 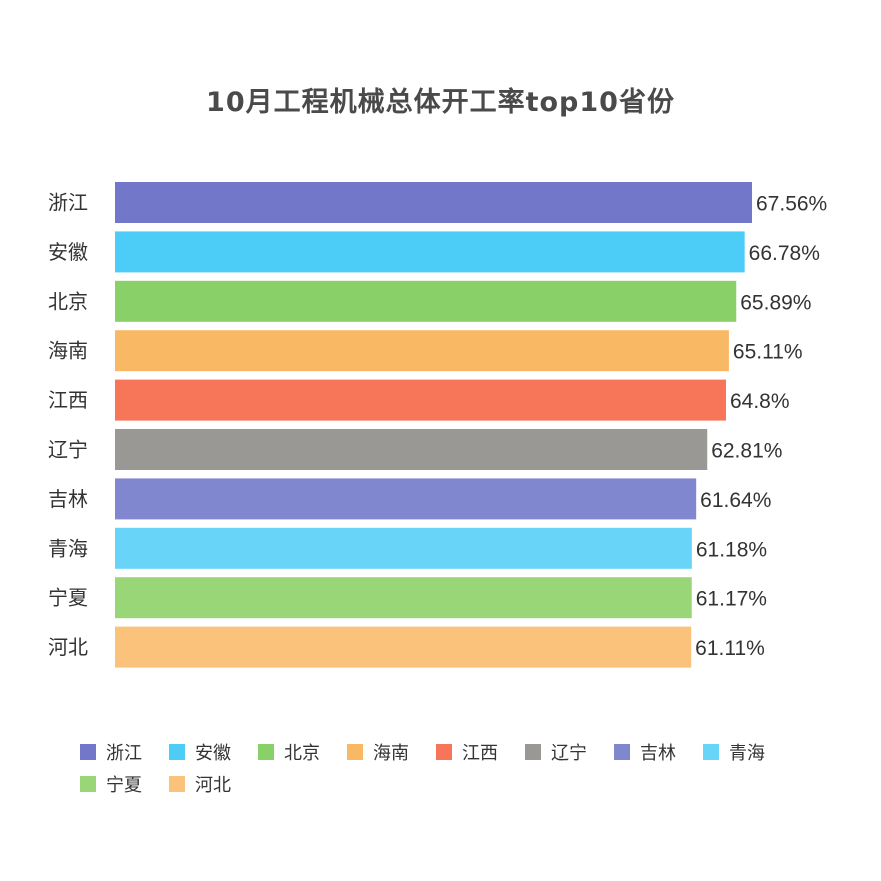 I want to click on legend-label: 安徽, so click(x=213, y=753).